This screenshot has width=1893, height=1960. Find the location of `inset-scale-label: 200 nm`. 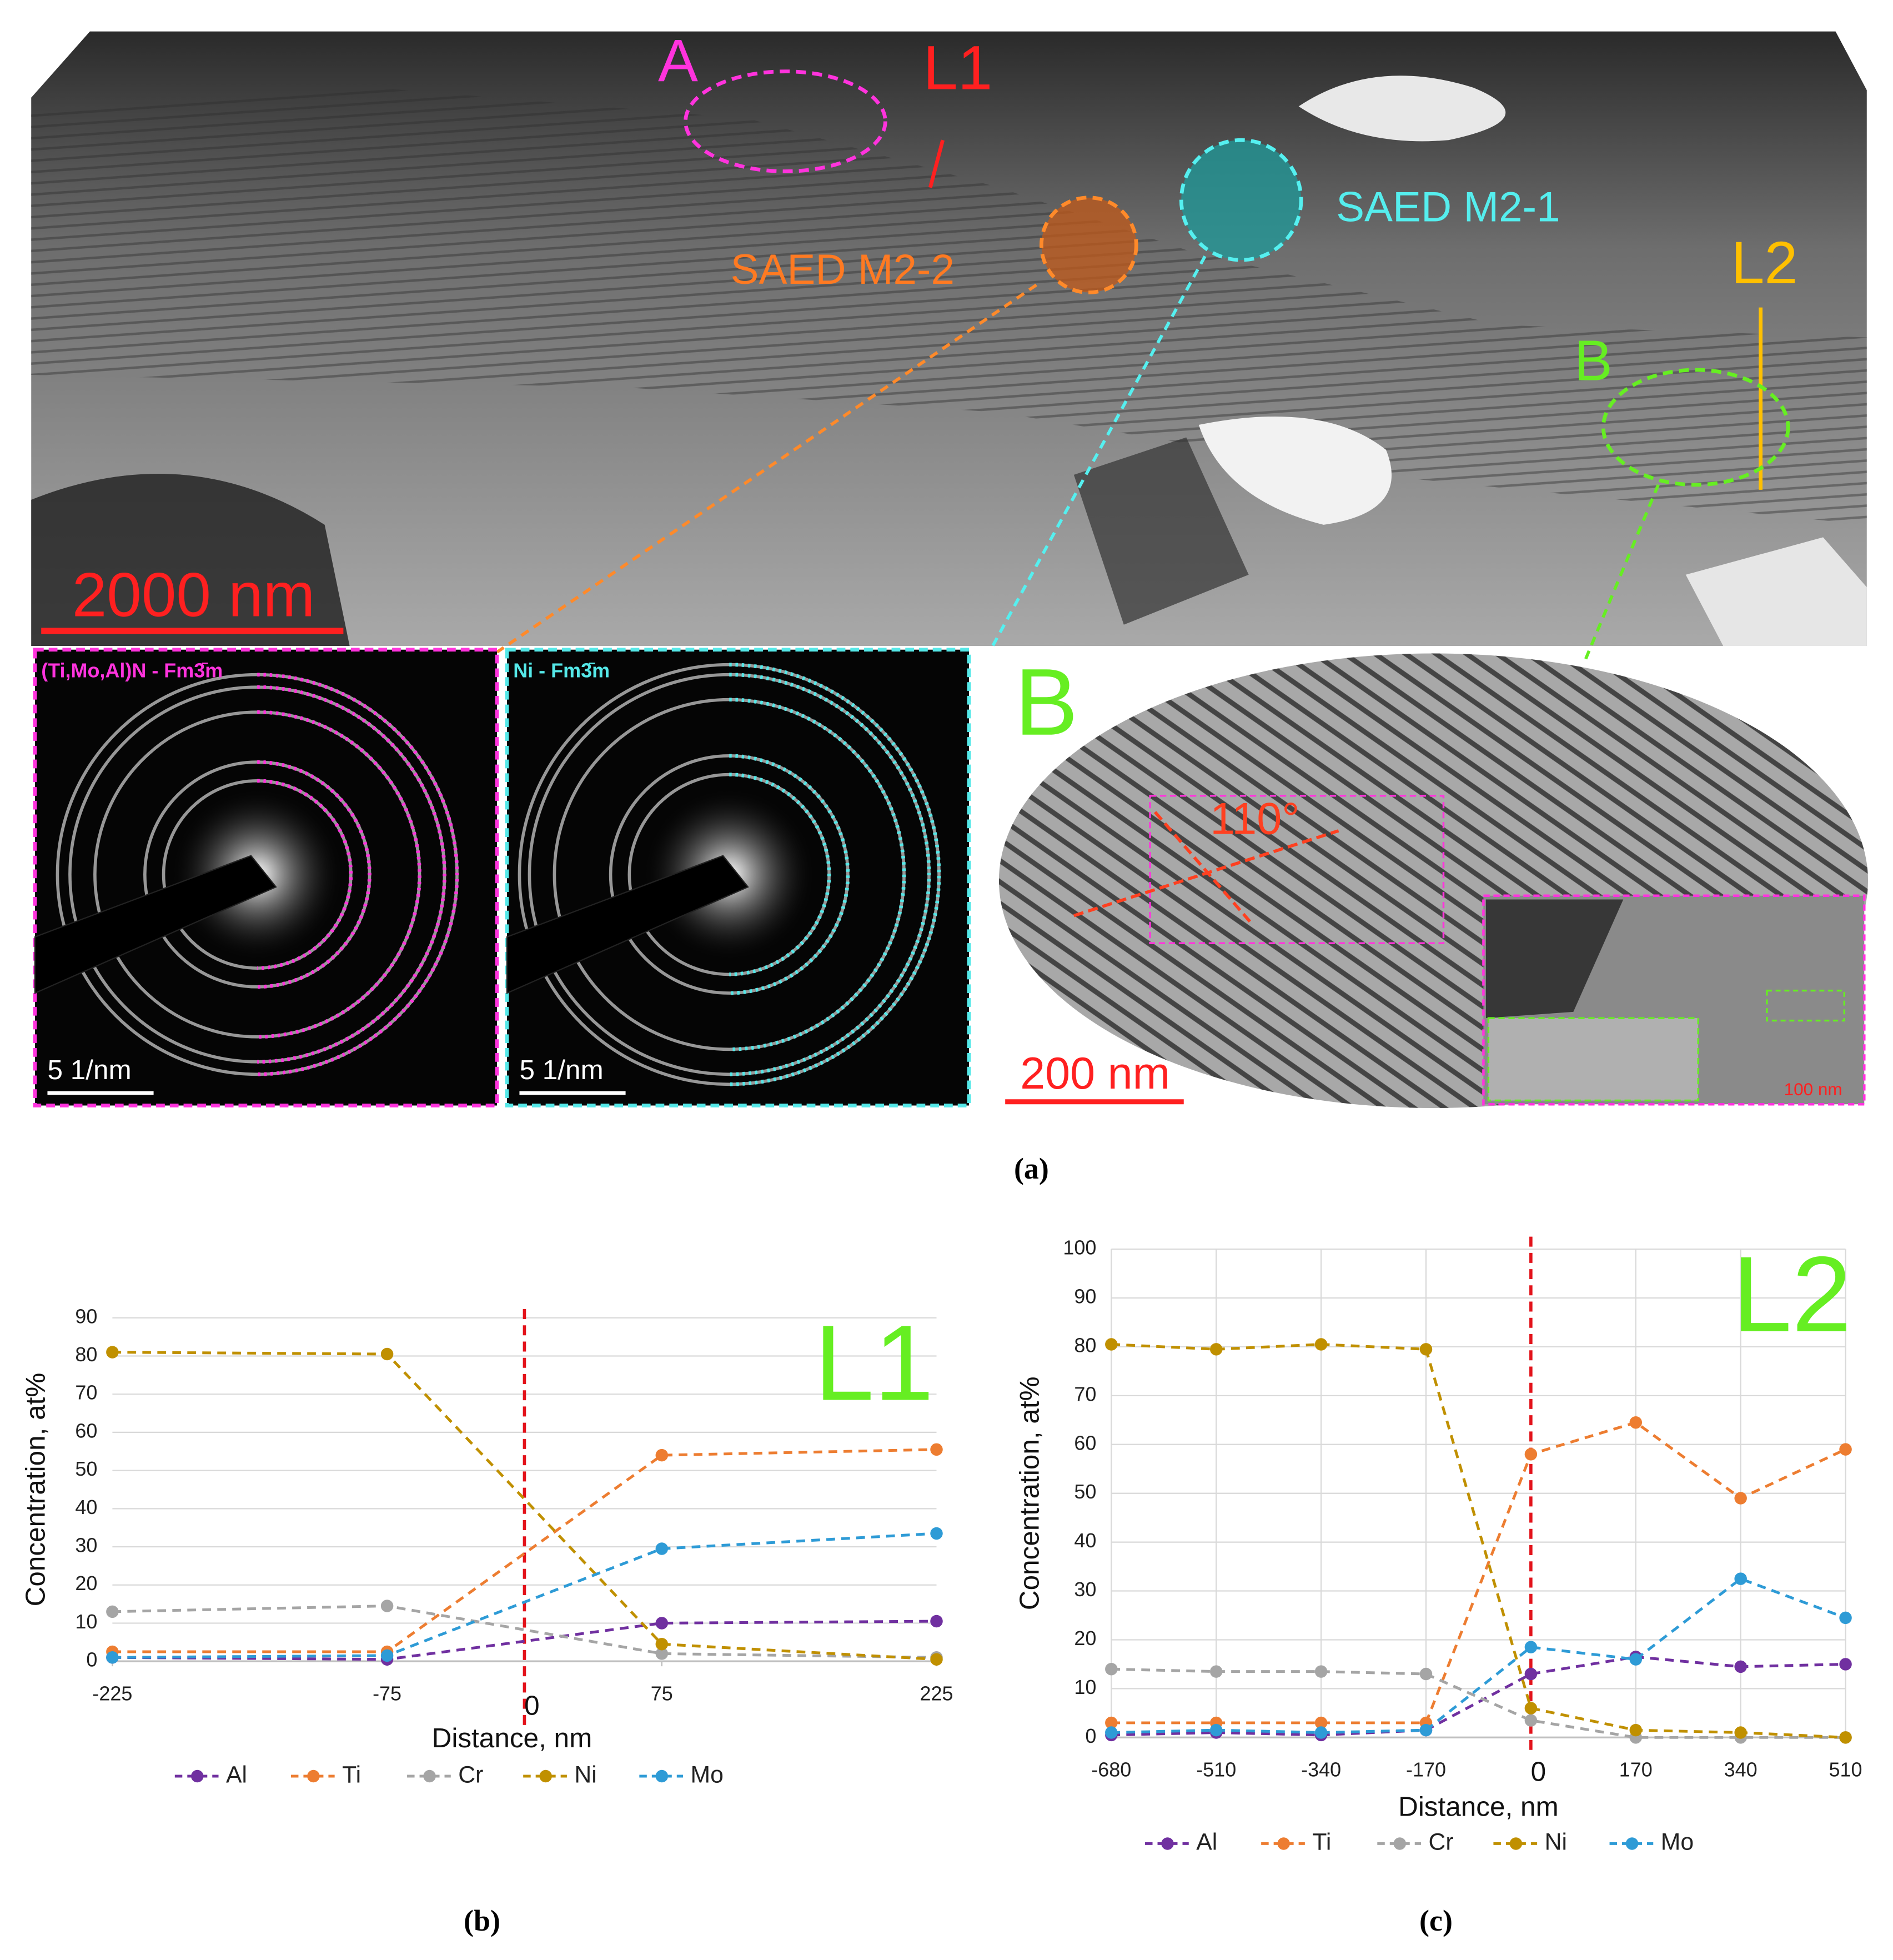

inset-scale-label: 200 nm is located at coordinates (1095, 1074).